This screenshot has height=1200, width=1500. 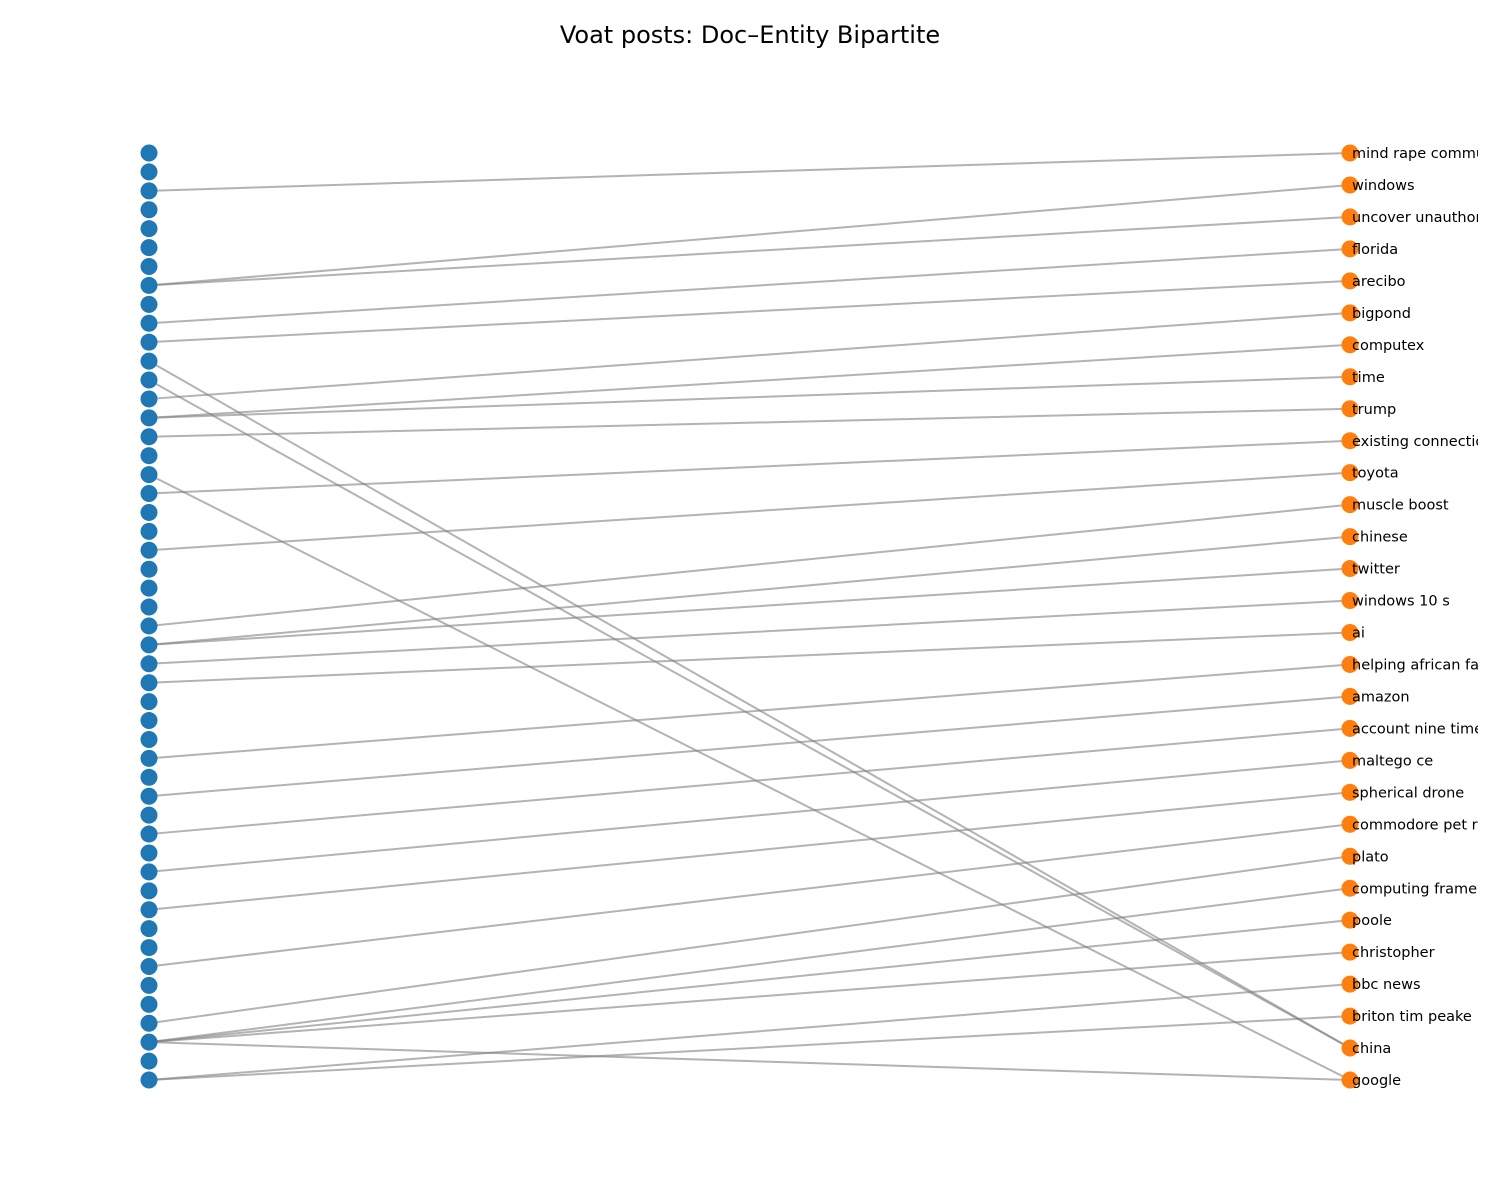 What do you see at coordinates (1376, 1081) in the screenshot?
I see `entity-label: google` at bounding box center [1376, 1081].